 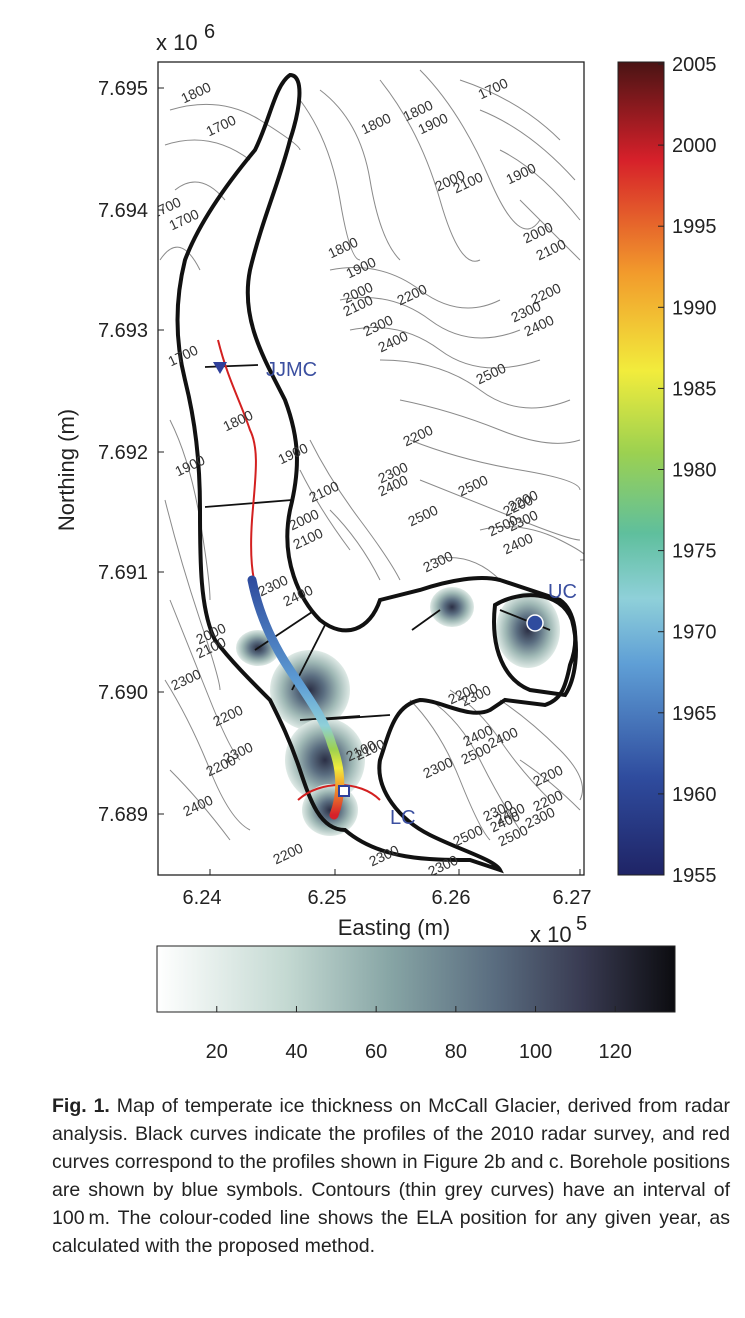 I want to click on x-tick-label: 6.24, so click(x=202, y=898).